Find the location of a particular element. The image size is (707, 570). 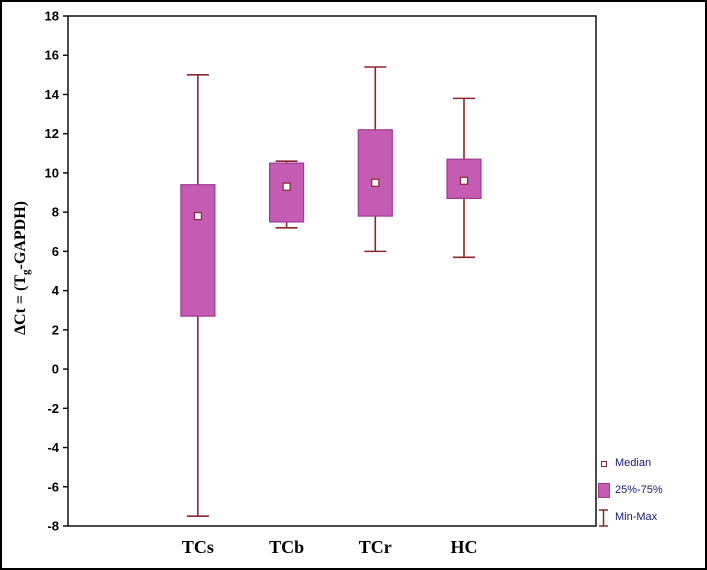

box-TCr is located at coordinates (375, 159).